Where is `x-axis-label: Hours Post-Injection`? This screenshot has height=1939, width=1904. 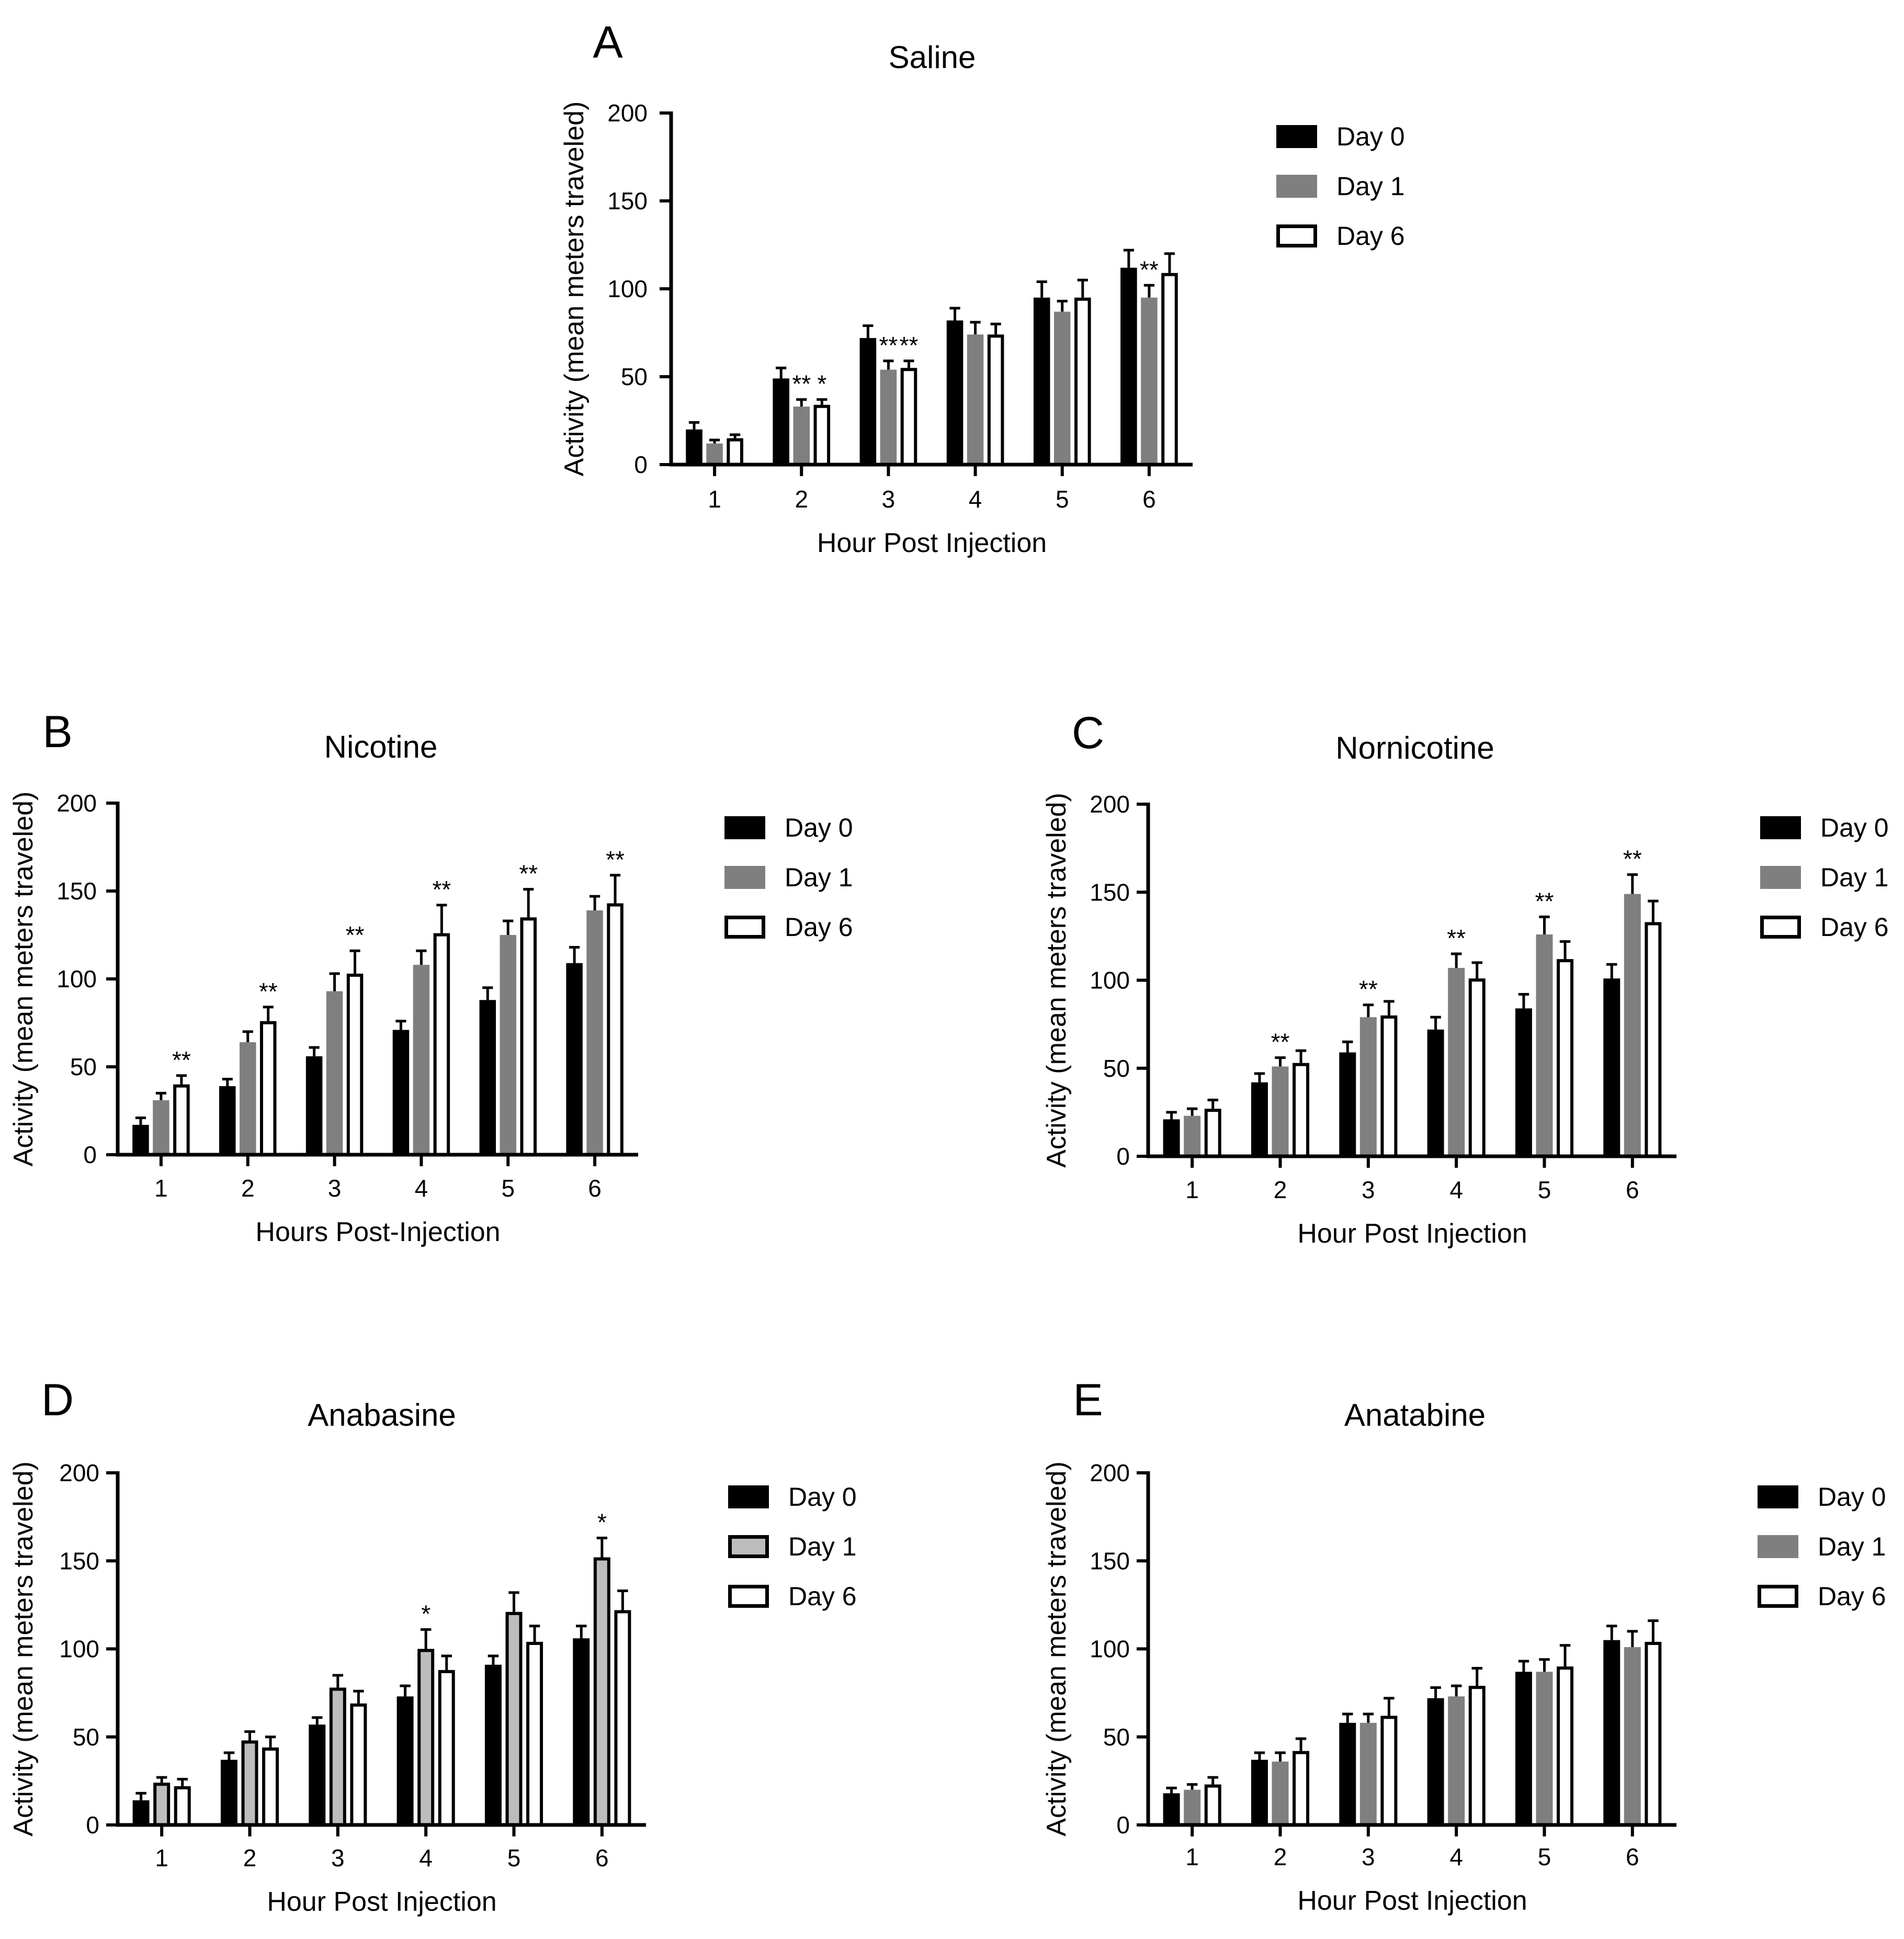
x-axis-label: Hours Post-Injection is located at coordinates (378, 1232).